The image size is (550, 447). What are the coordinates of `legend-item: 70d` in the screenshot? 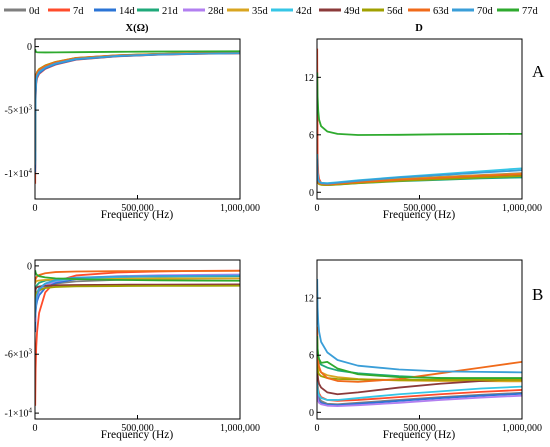 It's located at (473, 11).